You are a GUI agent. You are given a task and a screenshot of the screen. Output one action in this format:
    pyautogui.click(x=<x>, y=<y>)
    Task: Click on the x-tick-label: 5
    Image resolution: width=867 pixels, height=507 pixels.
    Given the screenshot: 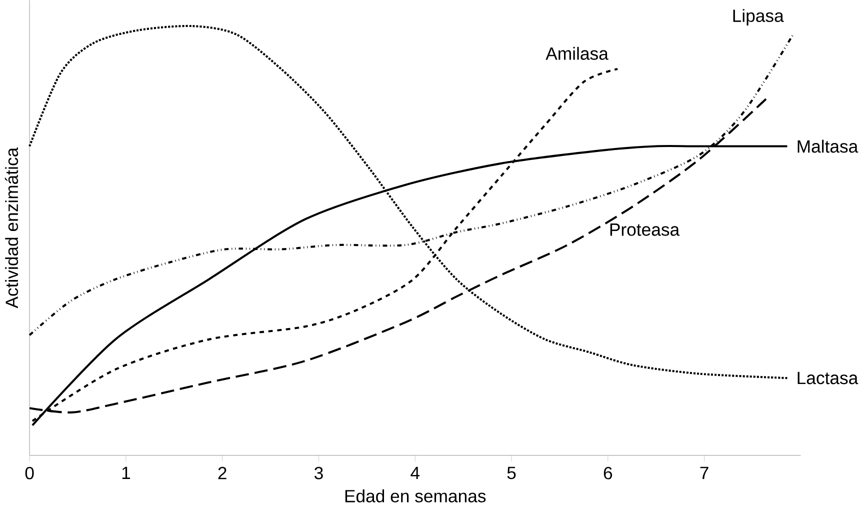 What is the action you would take?
    pyautogui.click(x=511, y=472)
    